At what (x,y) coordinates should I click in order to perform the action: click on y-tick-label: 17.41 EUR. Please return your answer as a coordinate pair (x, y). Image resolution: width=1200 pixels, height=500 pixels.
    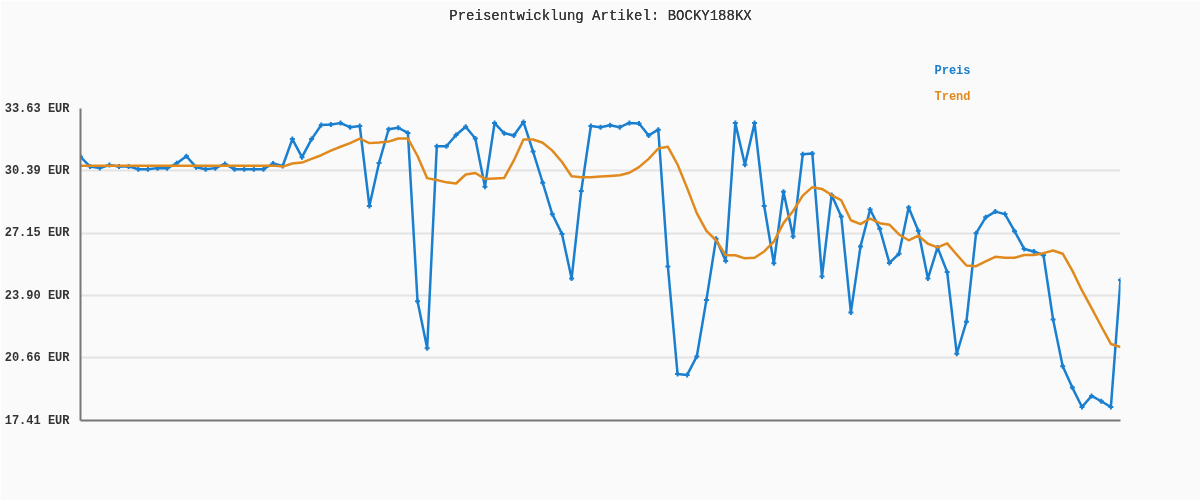
    Looking at the image, I should click on (37, 420).